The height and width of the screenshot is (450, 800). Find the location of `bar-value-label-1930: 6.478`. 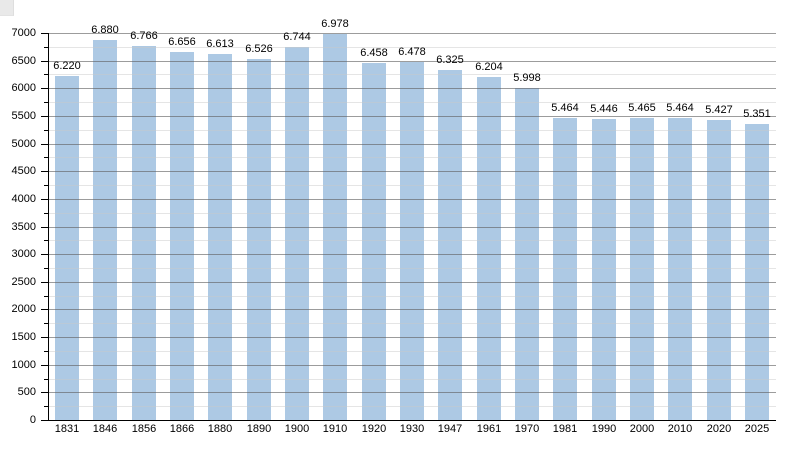

bar-value-label-1930: 6.478 is located at coordinates (412, 52).